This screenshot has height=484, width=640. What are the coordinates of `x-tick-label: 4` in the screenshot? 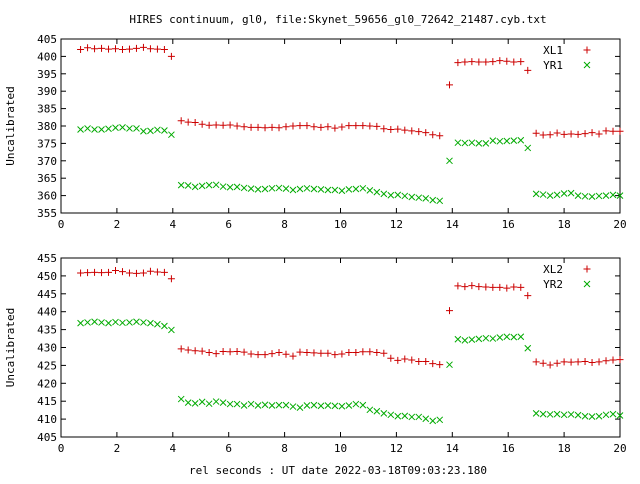 It's located at (172, 448).